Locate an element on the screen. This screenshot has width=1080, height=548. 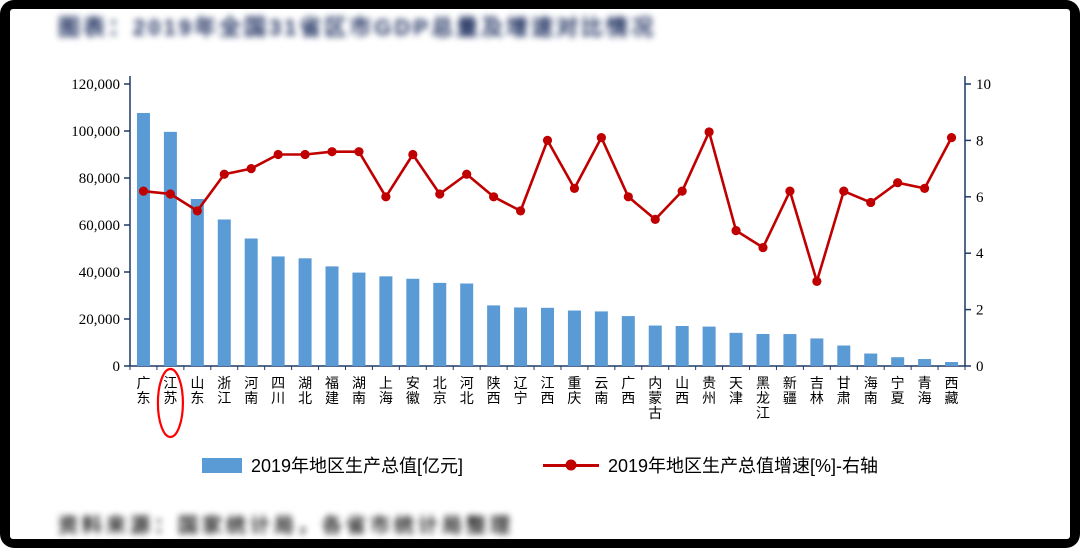
x-label-陕西: 陕西 is located at coordinates (494, 390).